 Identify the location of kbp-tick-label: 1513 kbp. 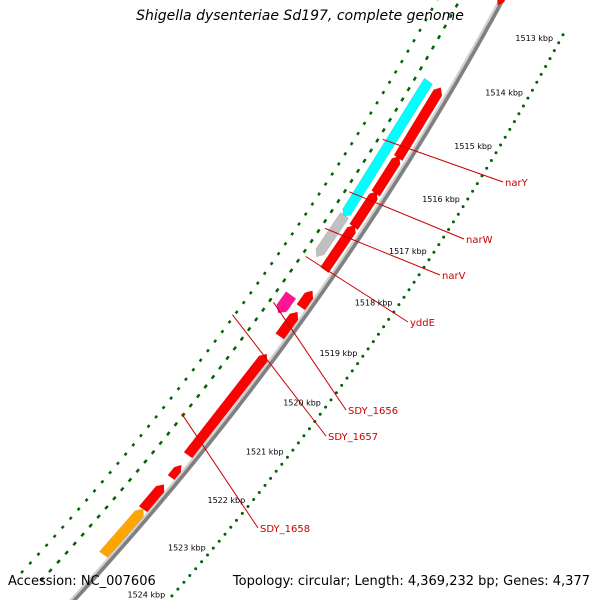
(534, 38).